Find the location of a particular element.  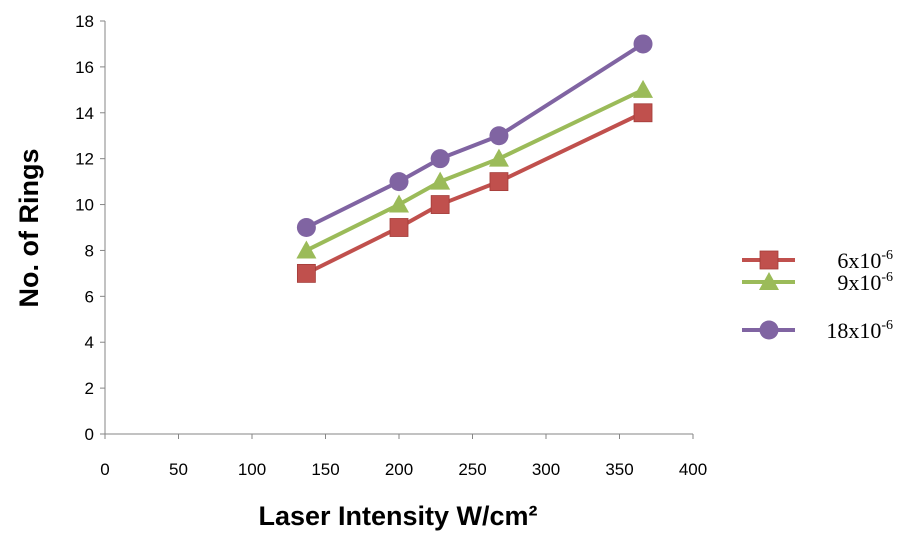

x-axis-title: Laser Intensity W/cm² is located at coordinates (397, 516).